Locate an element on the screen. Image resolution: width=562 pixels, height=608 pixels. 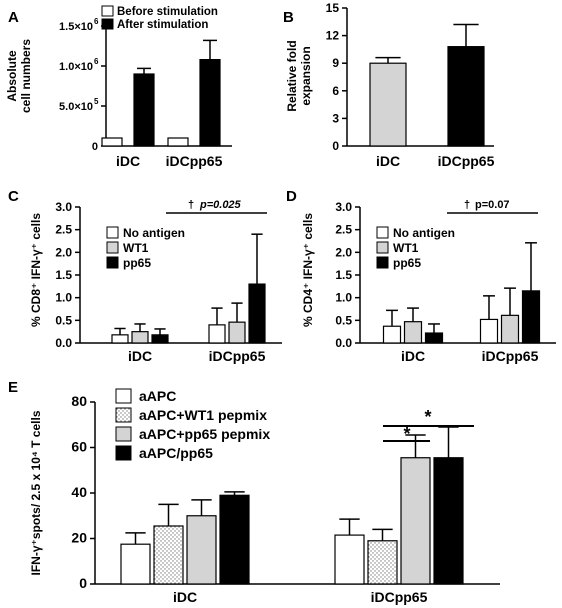
y-tick-label-c-4: 2.0 is located at coordinates (63, 252).